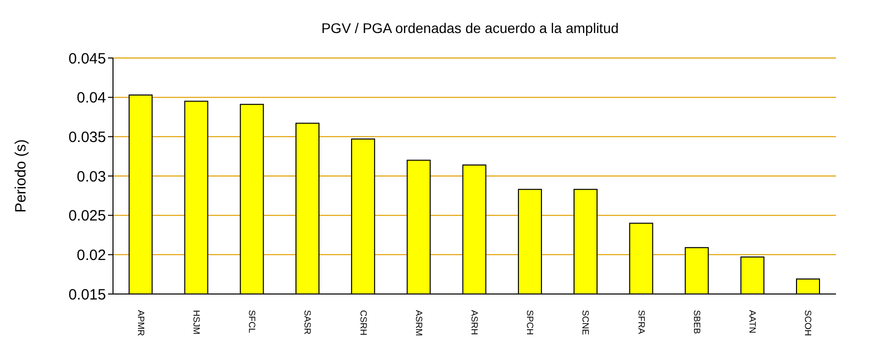  What do you see at coordinates (641, 322) in the screenshot?
I see `x-tick-label: SFRA` at bounding box center [641, 322].